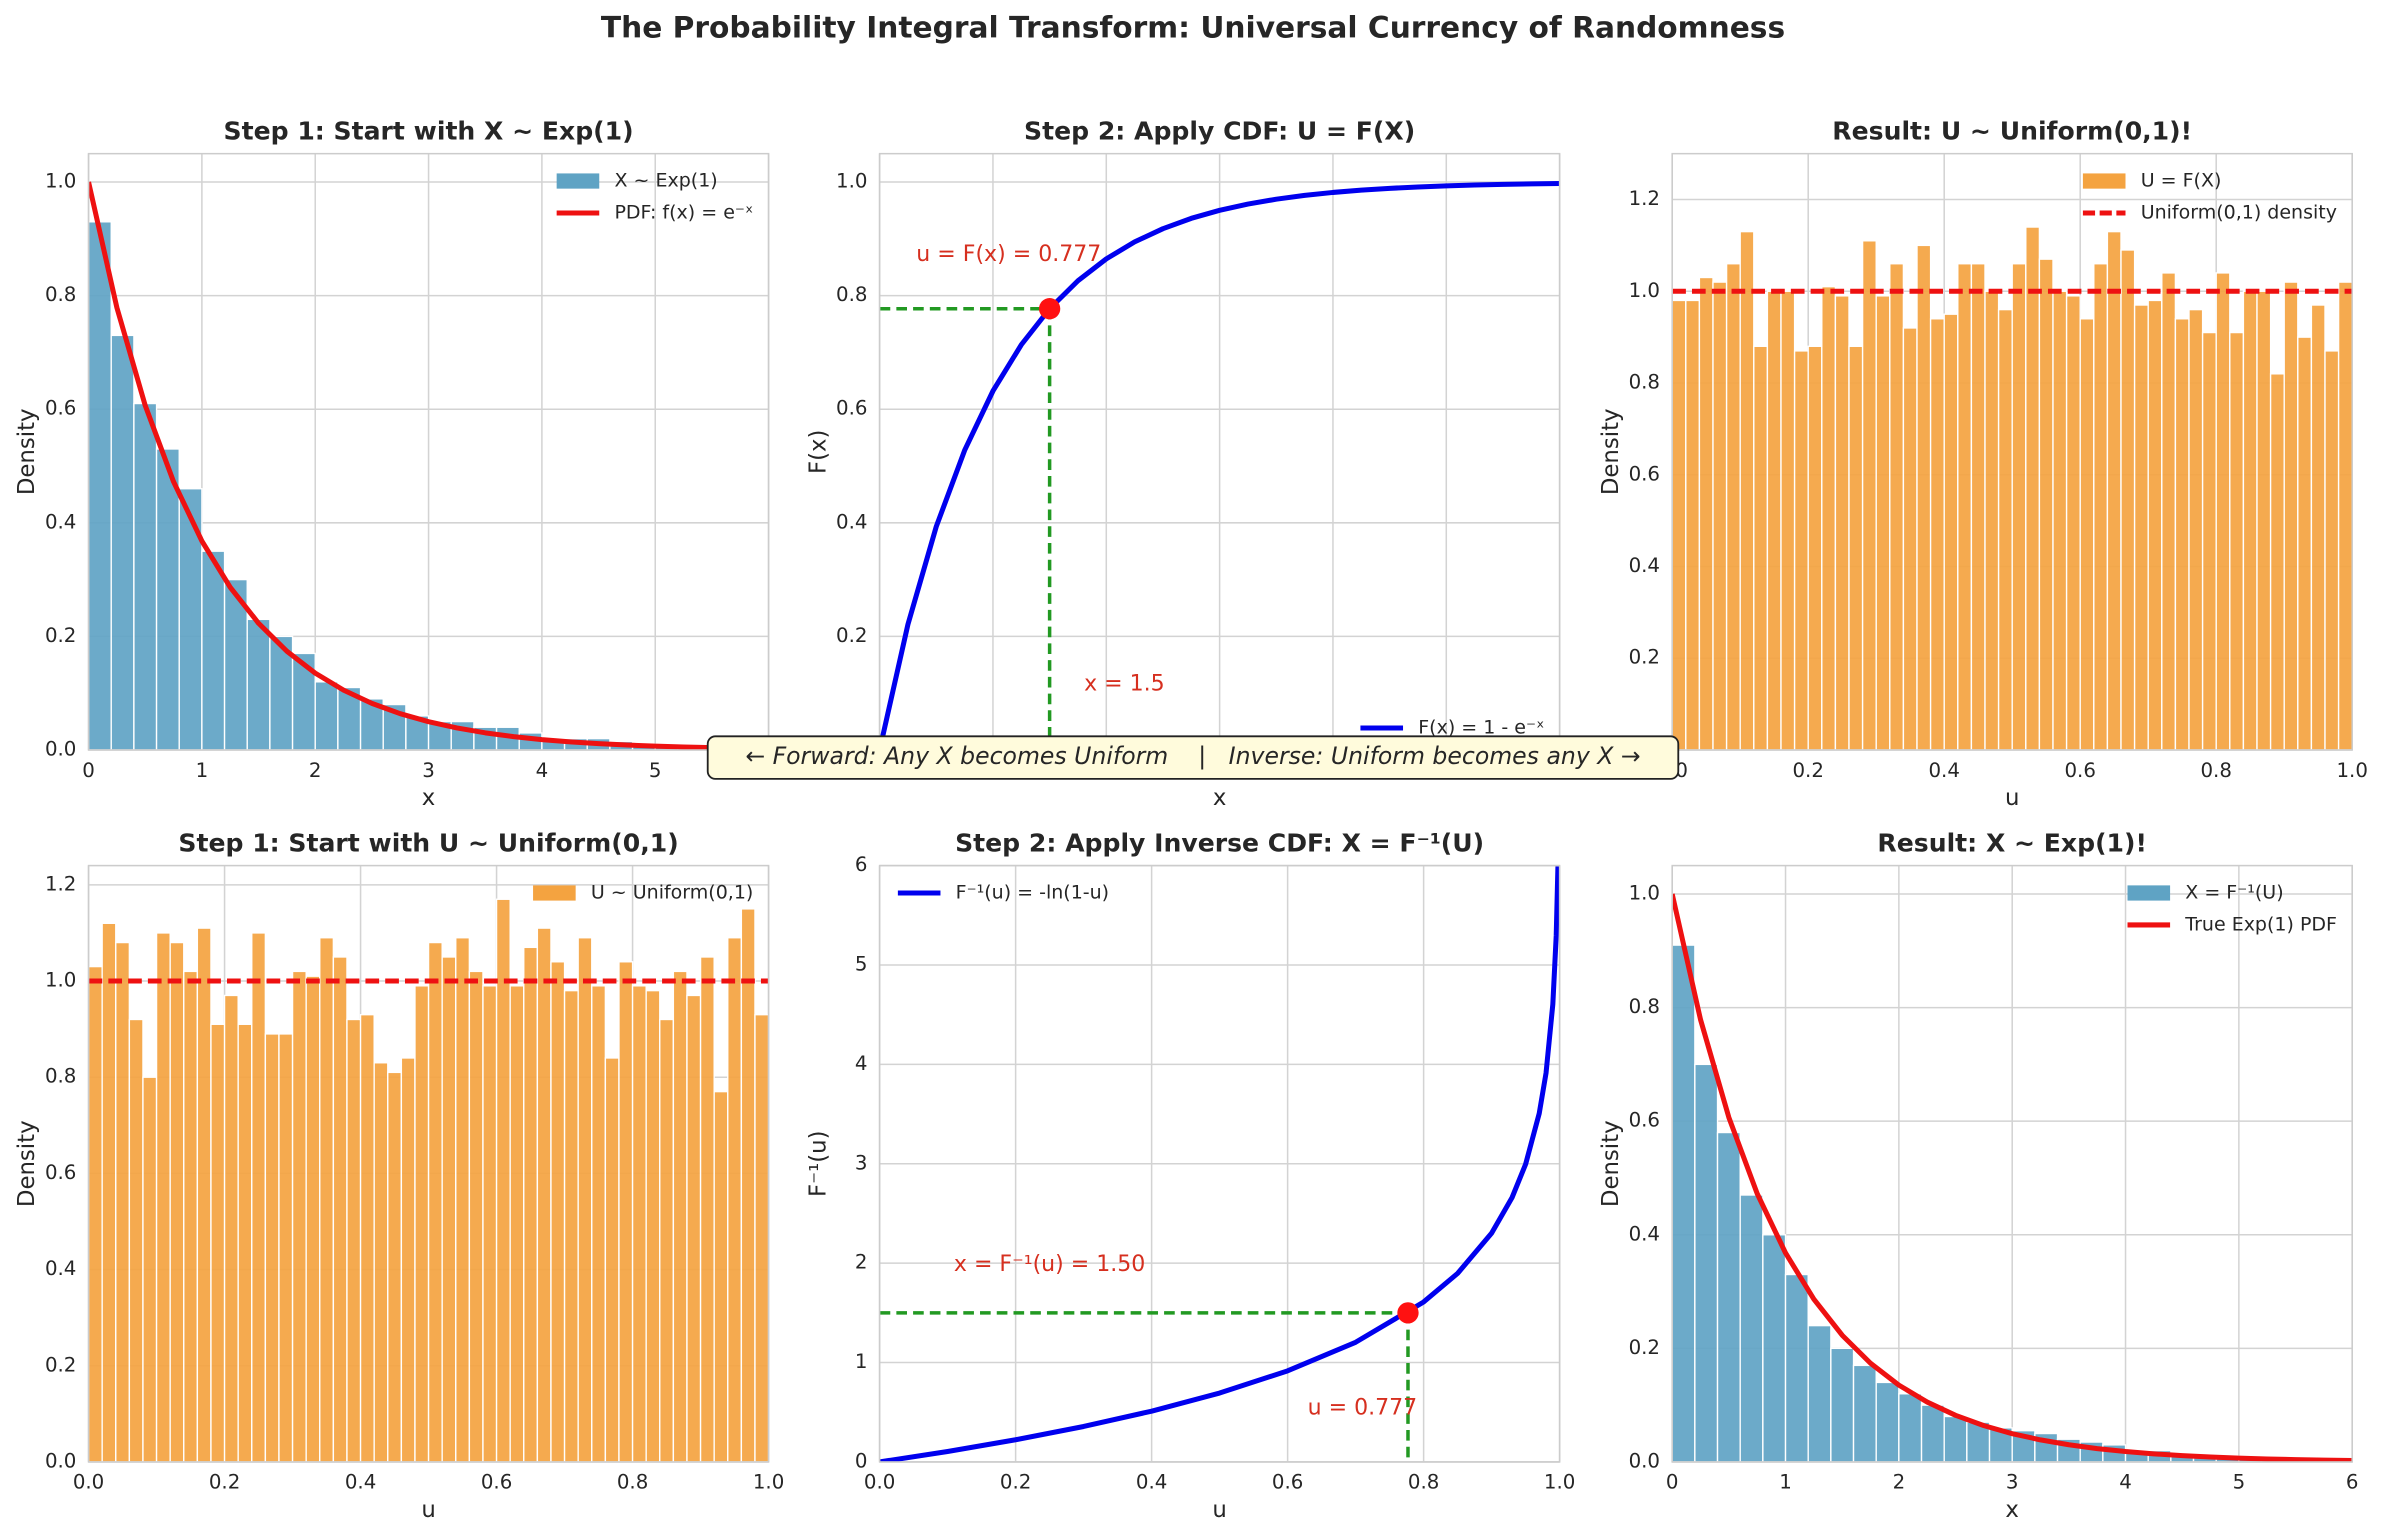 The height and width of the screenshot is (1538, 2386). I want to click on legend-label: F(x) = 1 - e⁻ˣ, so click(1481, 727).